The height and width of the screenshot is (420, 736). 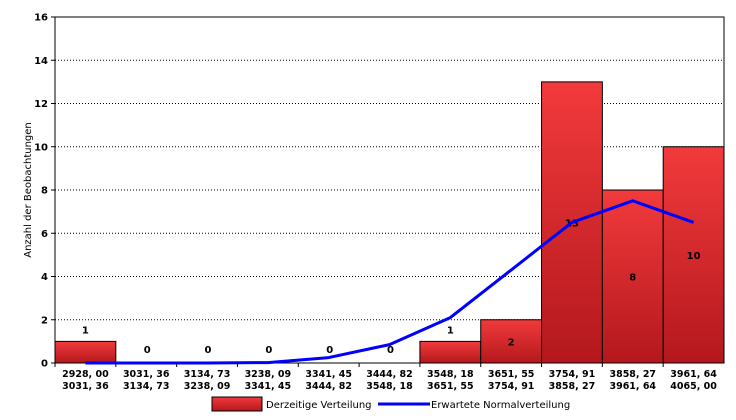 I want to click on x-tick-label-upper: 3444, 82, so click(x=328, y=386).